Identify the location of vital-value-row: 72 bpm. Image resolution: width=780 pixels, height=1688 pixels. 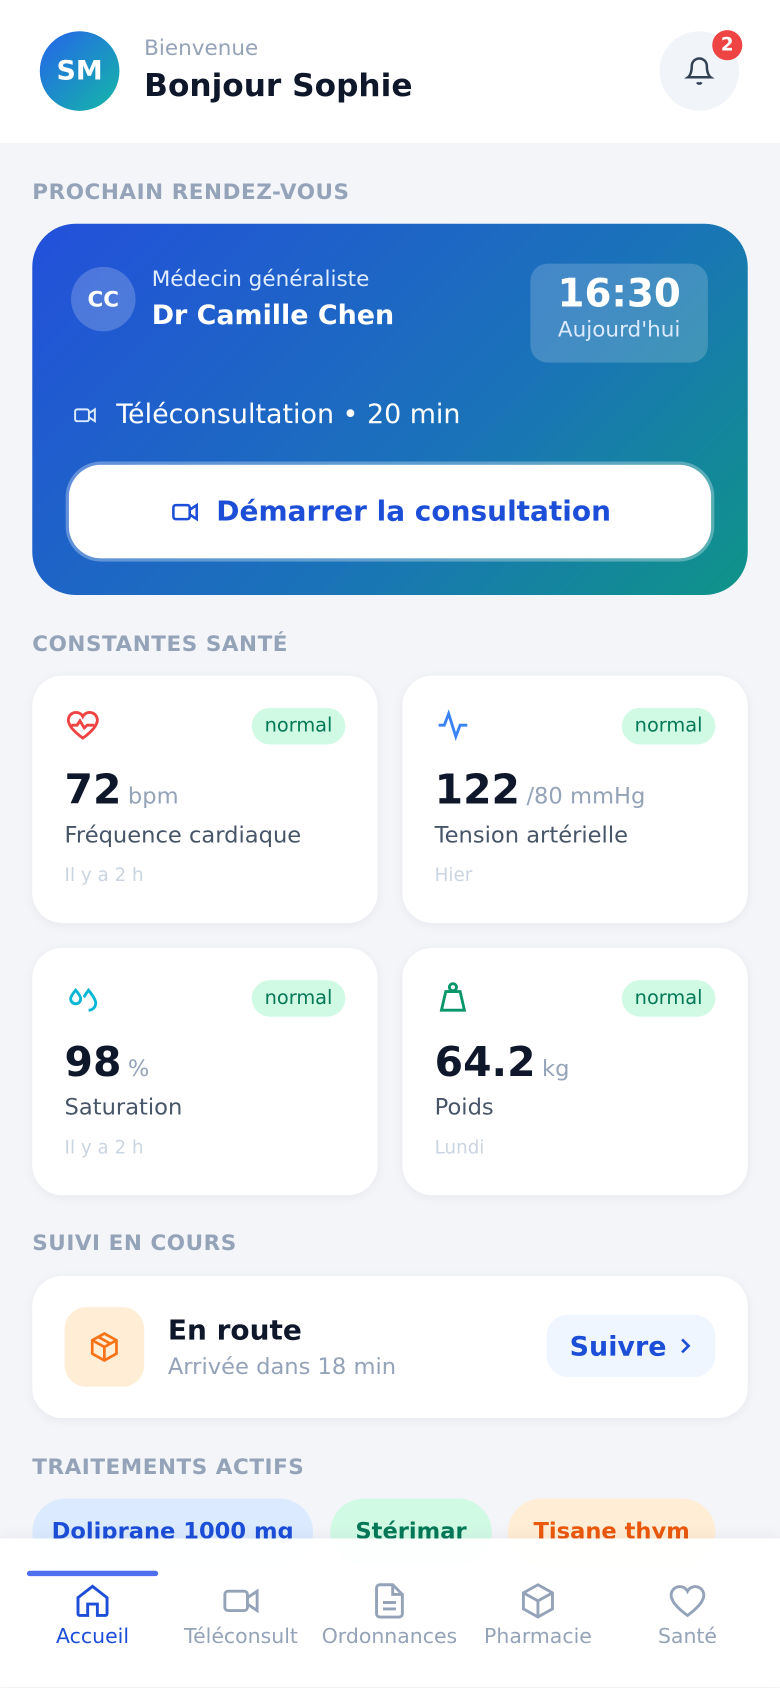
(122, 789).